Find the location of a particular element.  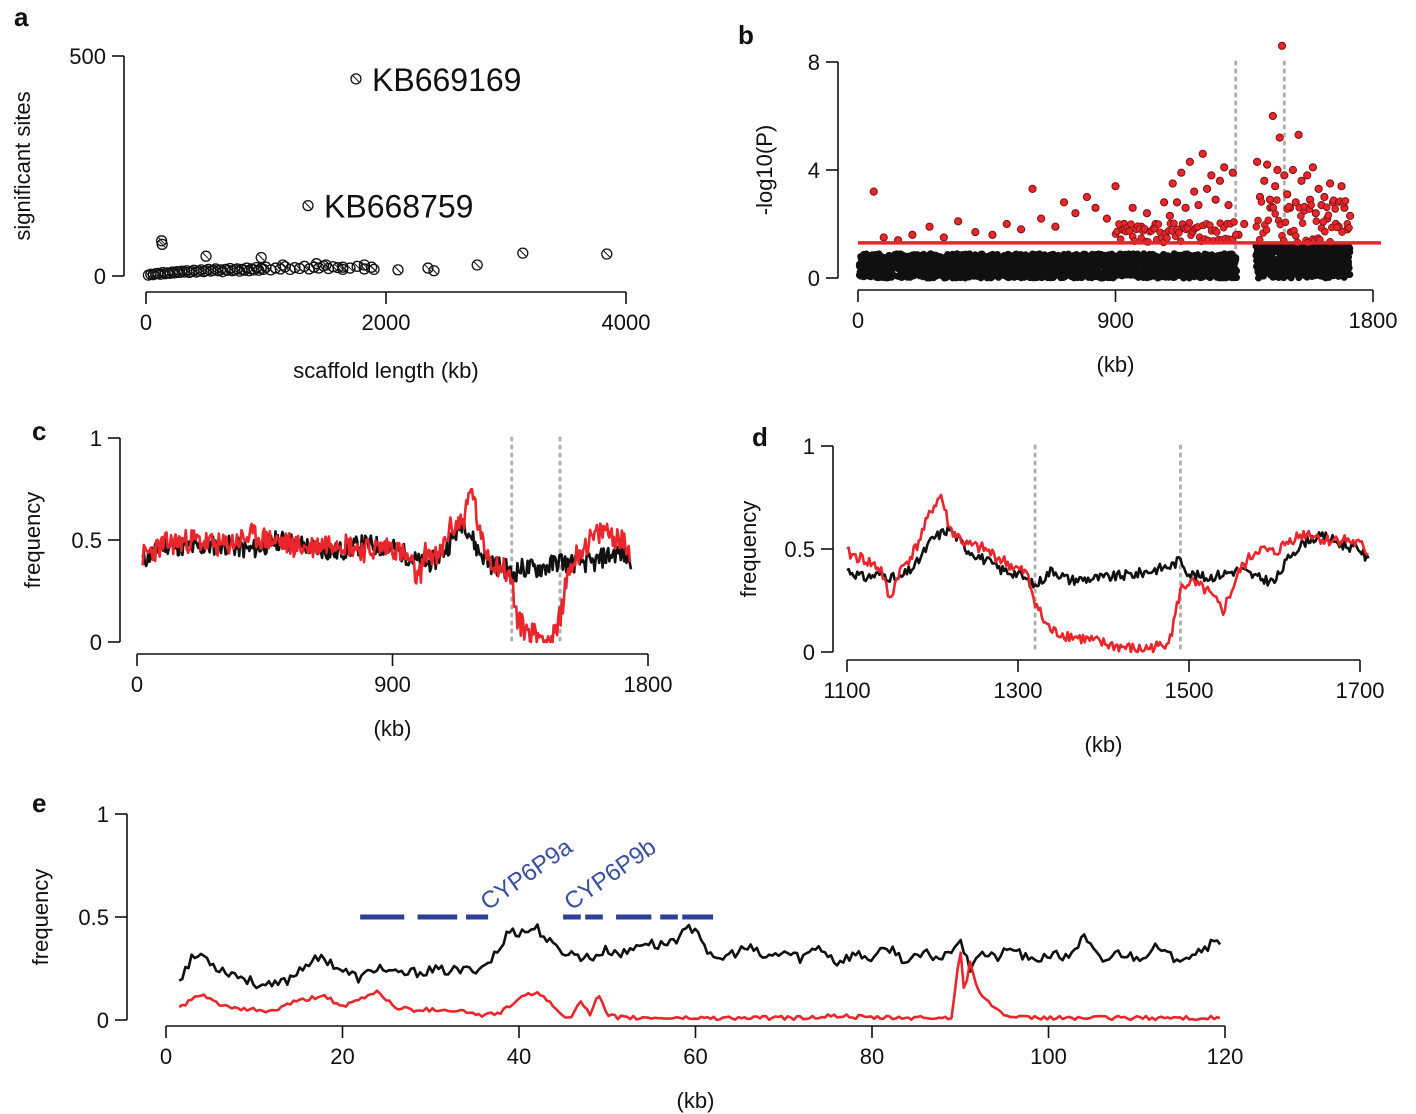

b-x-axis-label: (kb) is located at coordinates (1116, 364).